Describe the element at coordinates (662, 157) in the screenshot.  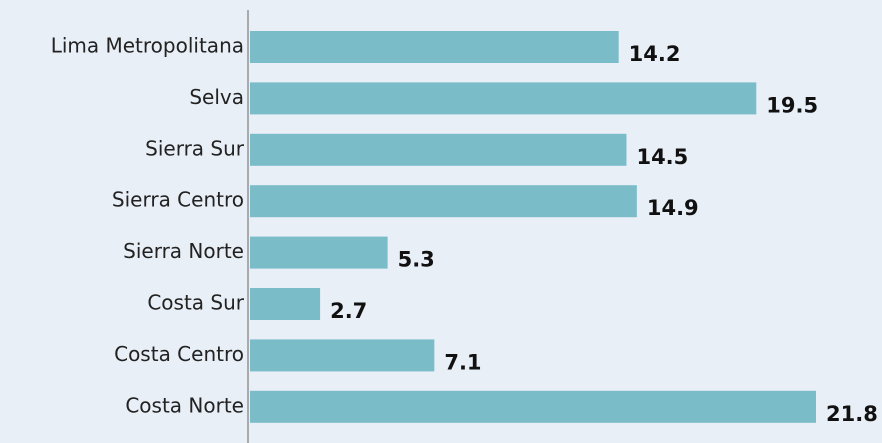
I see `value-label: 14.5` at that location.